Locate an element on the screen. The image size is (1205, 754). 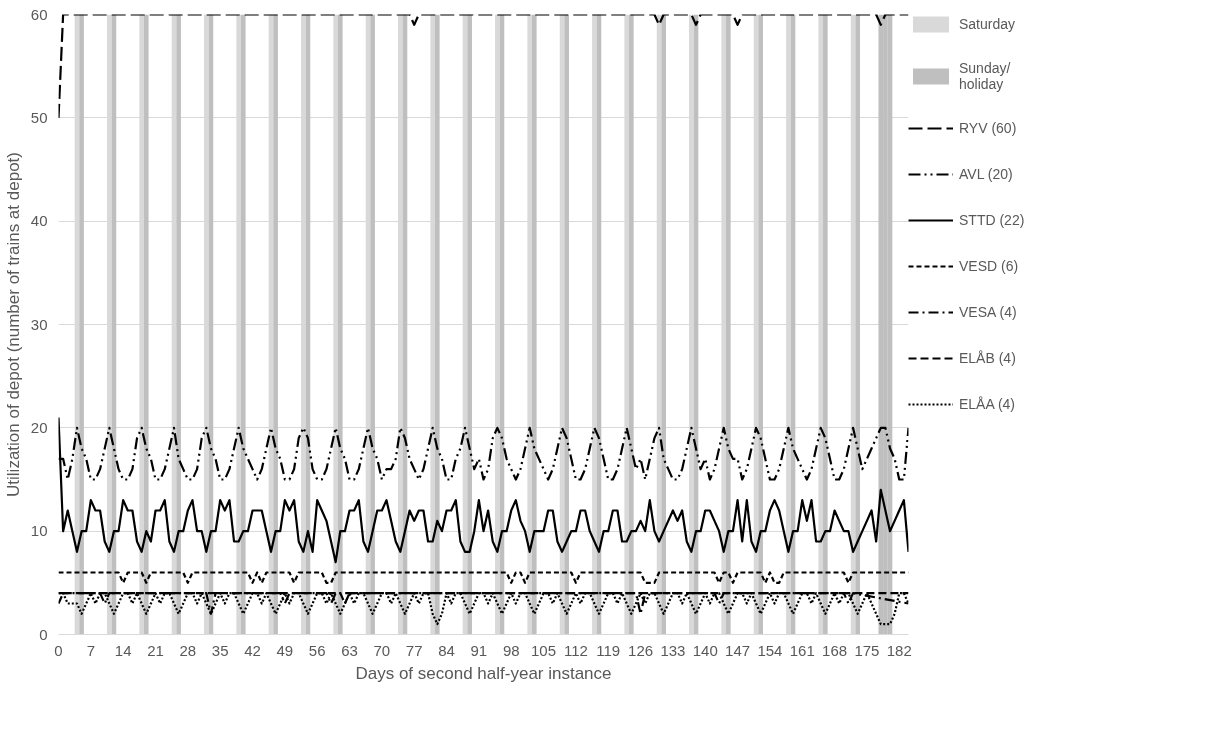
legend-label: Sunday/ holiday is located at coordinates (985, 76).